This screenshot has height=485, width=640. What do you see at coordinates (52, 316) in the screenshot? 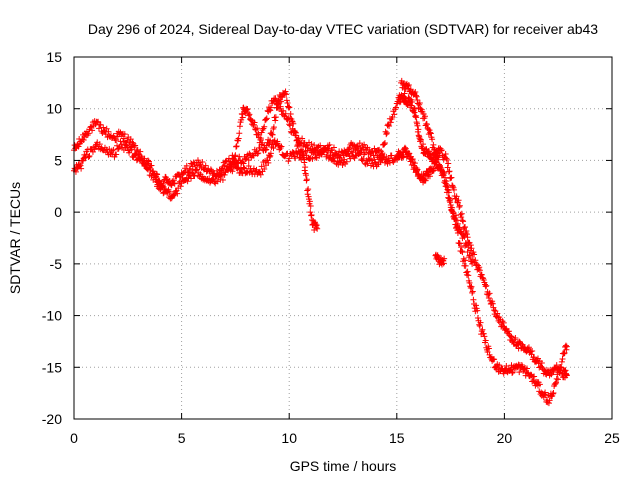
I see `y-tick-label: -10` at bounding box center [52, 316].